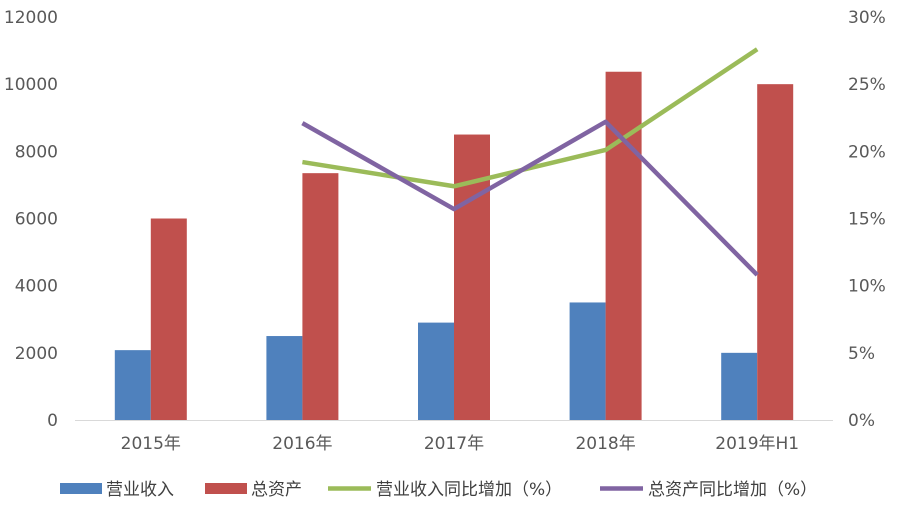  What do you see at coordinates (867, 18) in the screenshot?
I see `right-tick-label: 30%` at bounding box center [867, 18].